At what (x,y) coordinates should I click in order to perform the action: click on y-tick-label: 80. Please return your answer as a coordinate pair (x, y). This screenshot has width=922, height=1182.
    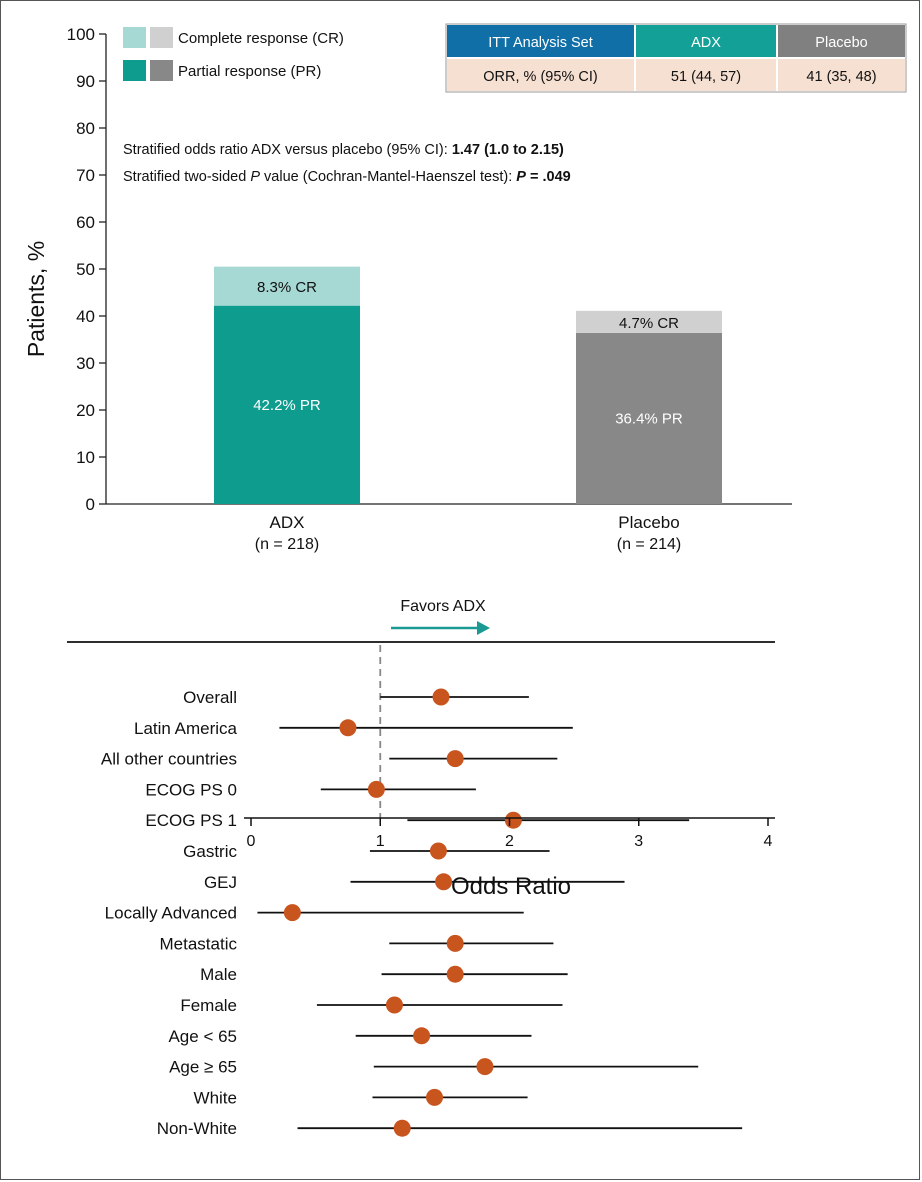
    Looking at the image, I should click on (85, 128).